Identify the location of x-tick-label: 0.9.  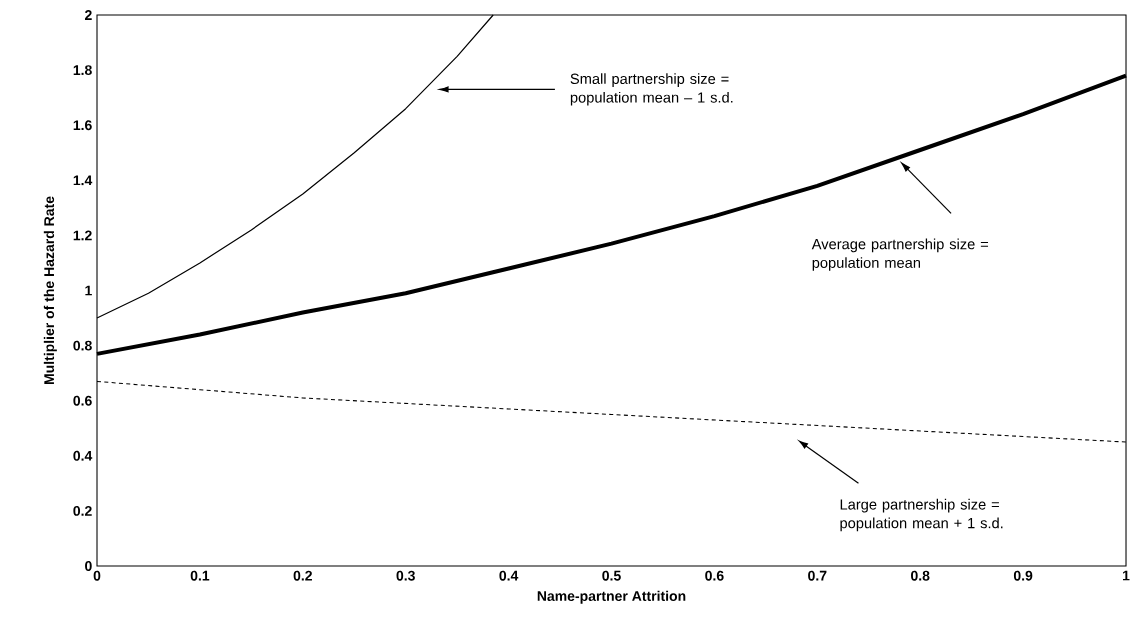
(1023, 575).